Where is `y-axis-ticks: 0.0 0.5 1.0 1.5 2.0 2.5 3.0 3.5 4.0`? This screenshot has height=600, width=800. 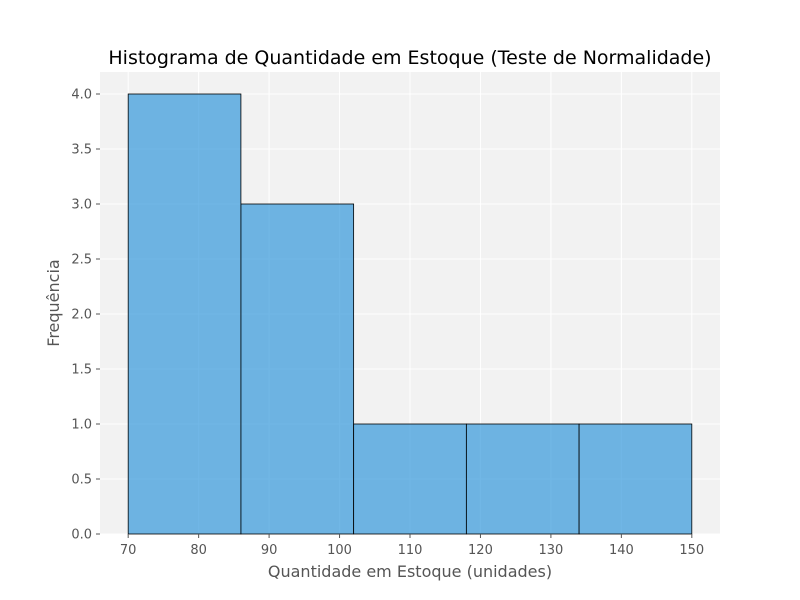 y-axis-ticks: 0.0 0.5 1.0 1.5 2.0 2.5 3.0 3.5 4.0 is located at coordinates (85, 315).